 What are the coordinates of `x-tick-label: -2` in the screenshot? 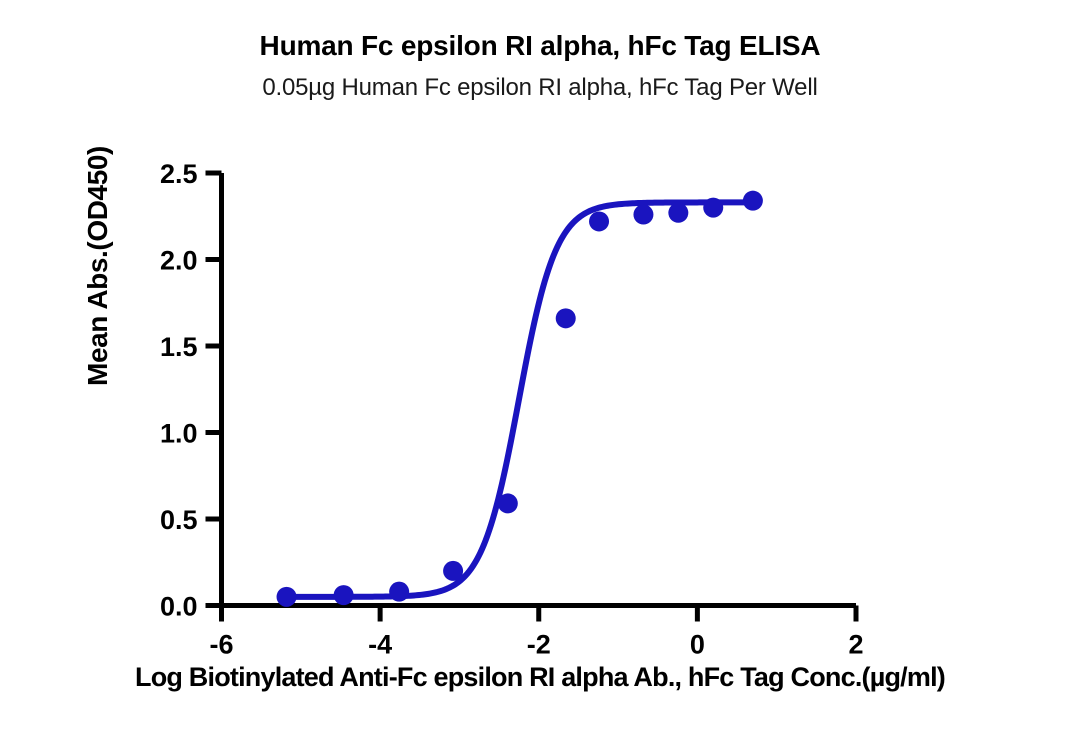 It's located at (539, 645).